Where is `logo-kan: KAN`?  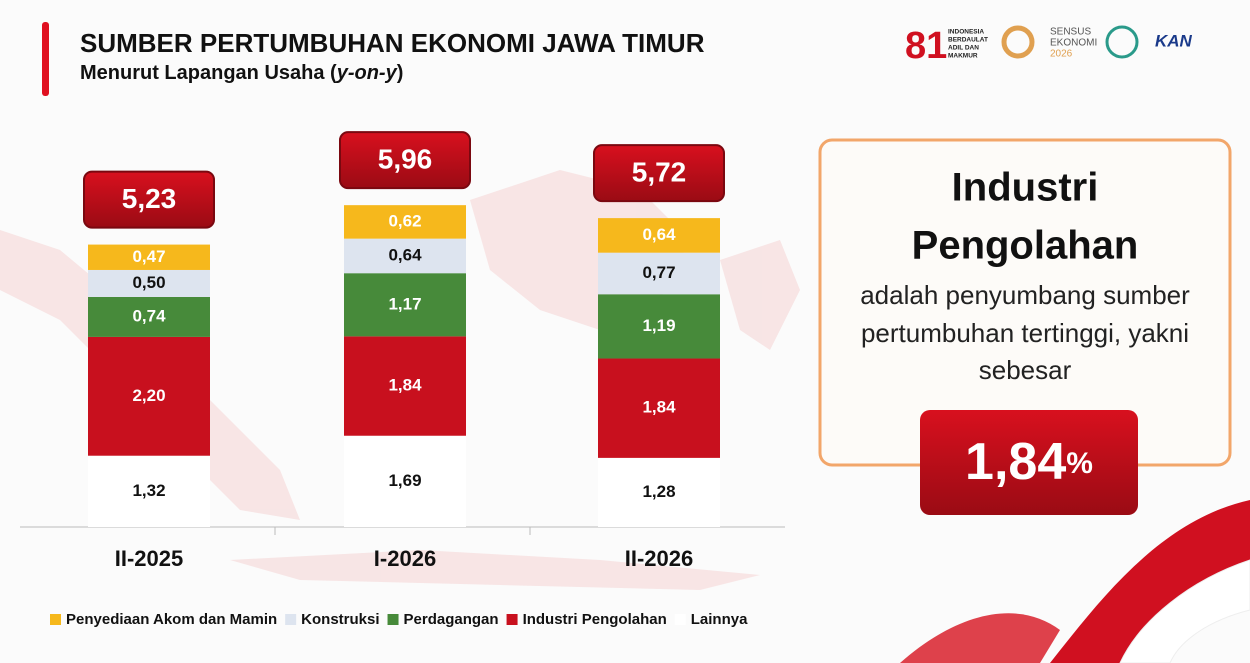 logo-kan: KAN is located at coordinates (1174, 40).